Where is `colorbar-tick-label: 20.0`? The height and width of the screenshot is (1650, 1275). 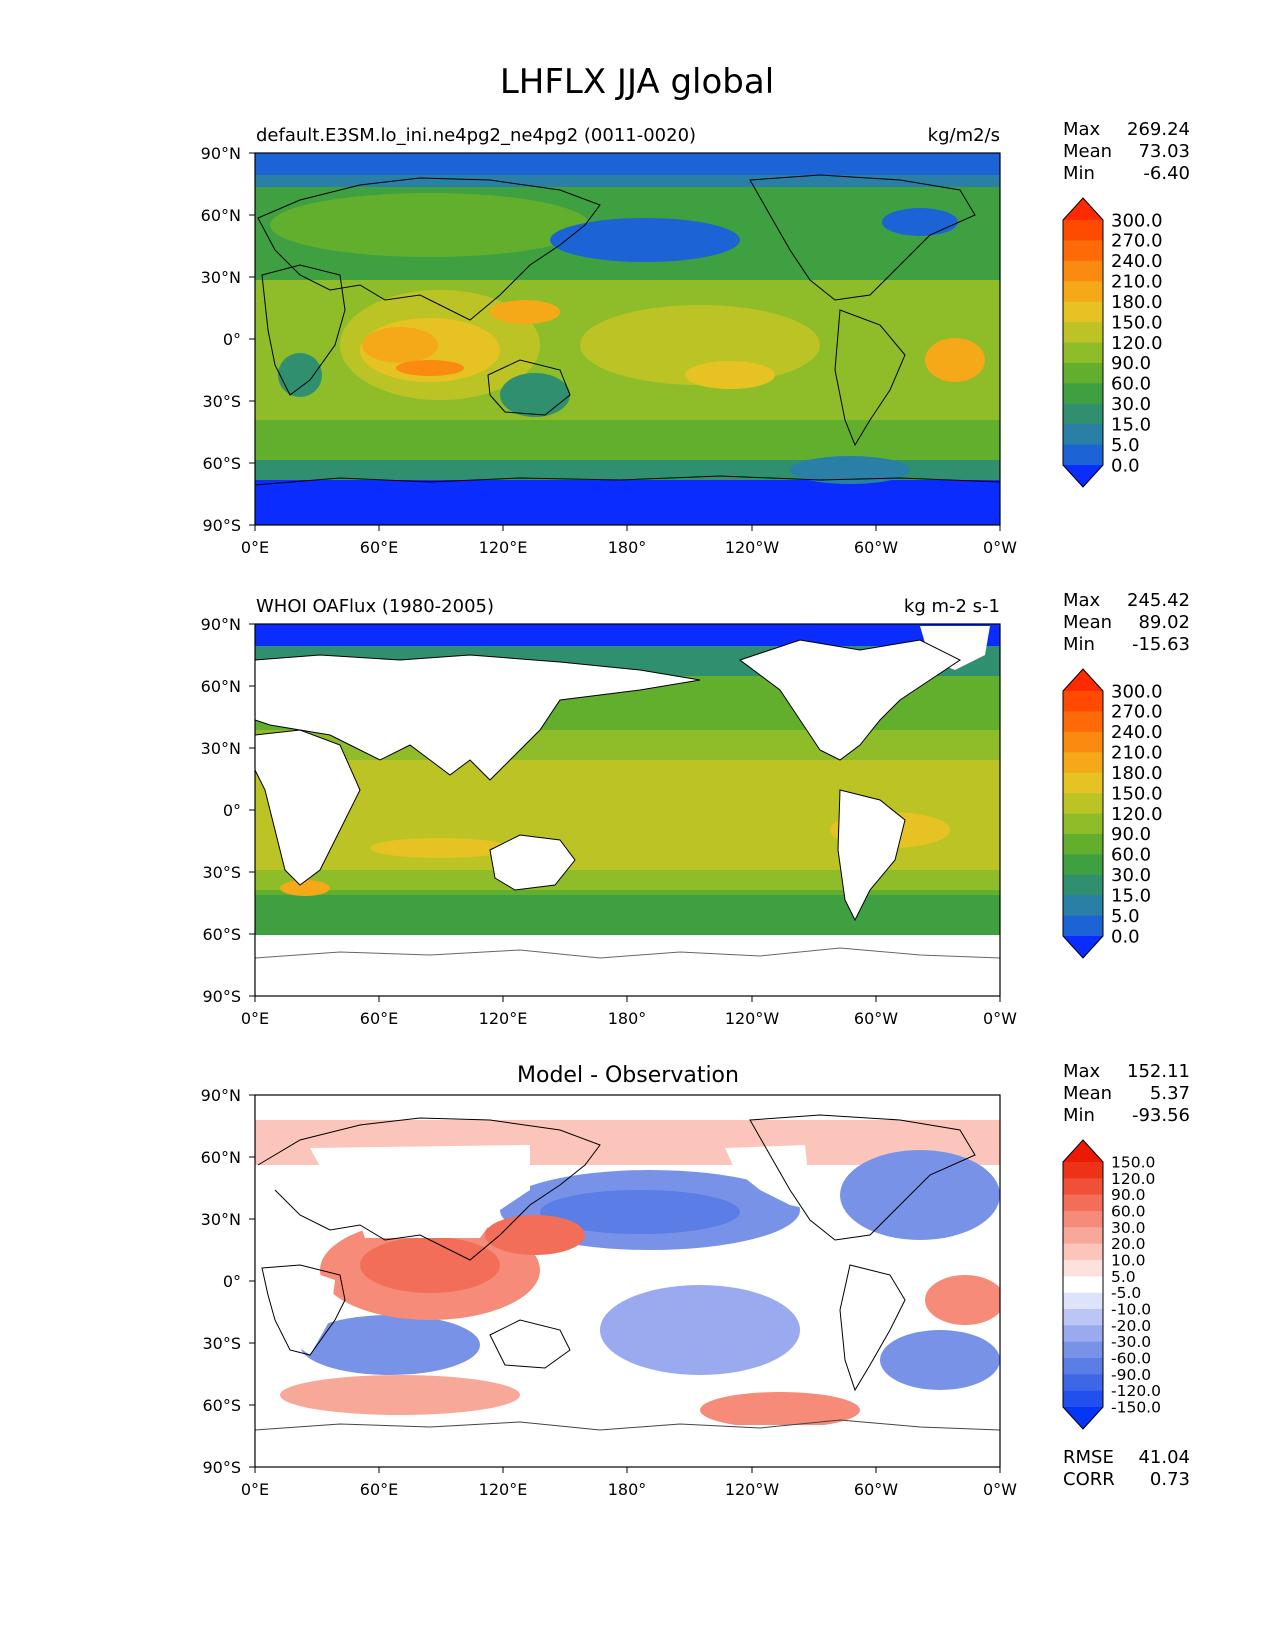 colorbar-tick-label: 20.0 is located at coordinates (1128, 1244).